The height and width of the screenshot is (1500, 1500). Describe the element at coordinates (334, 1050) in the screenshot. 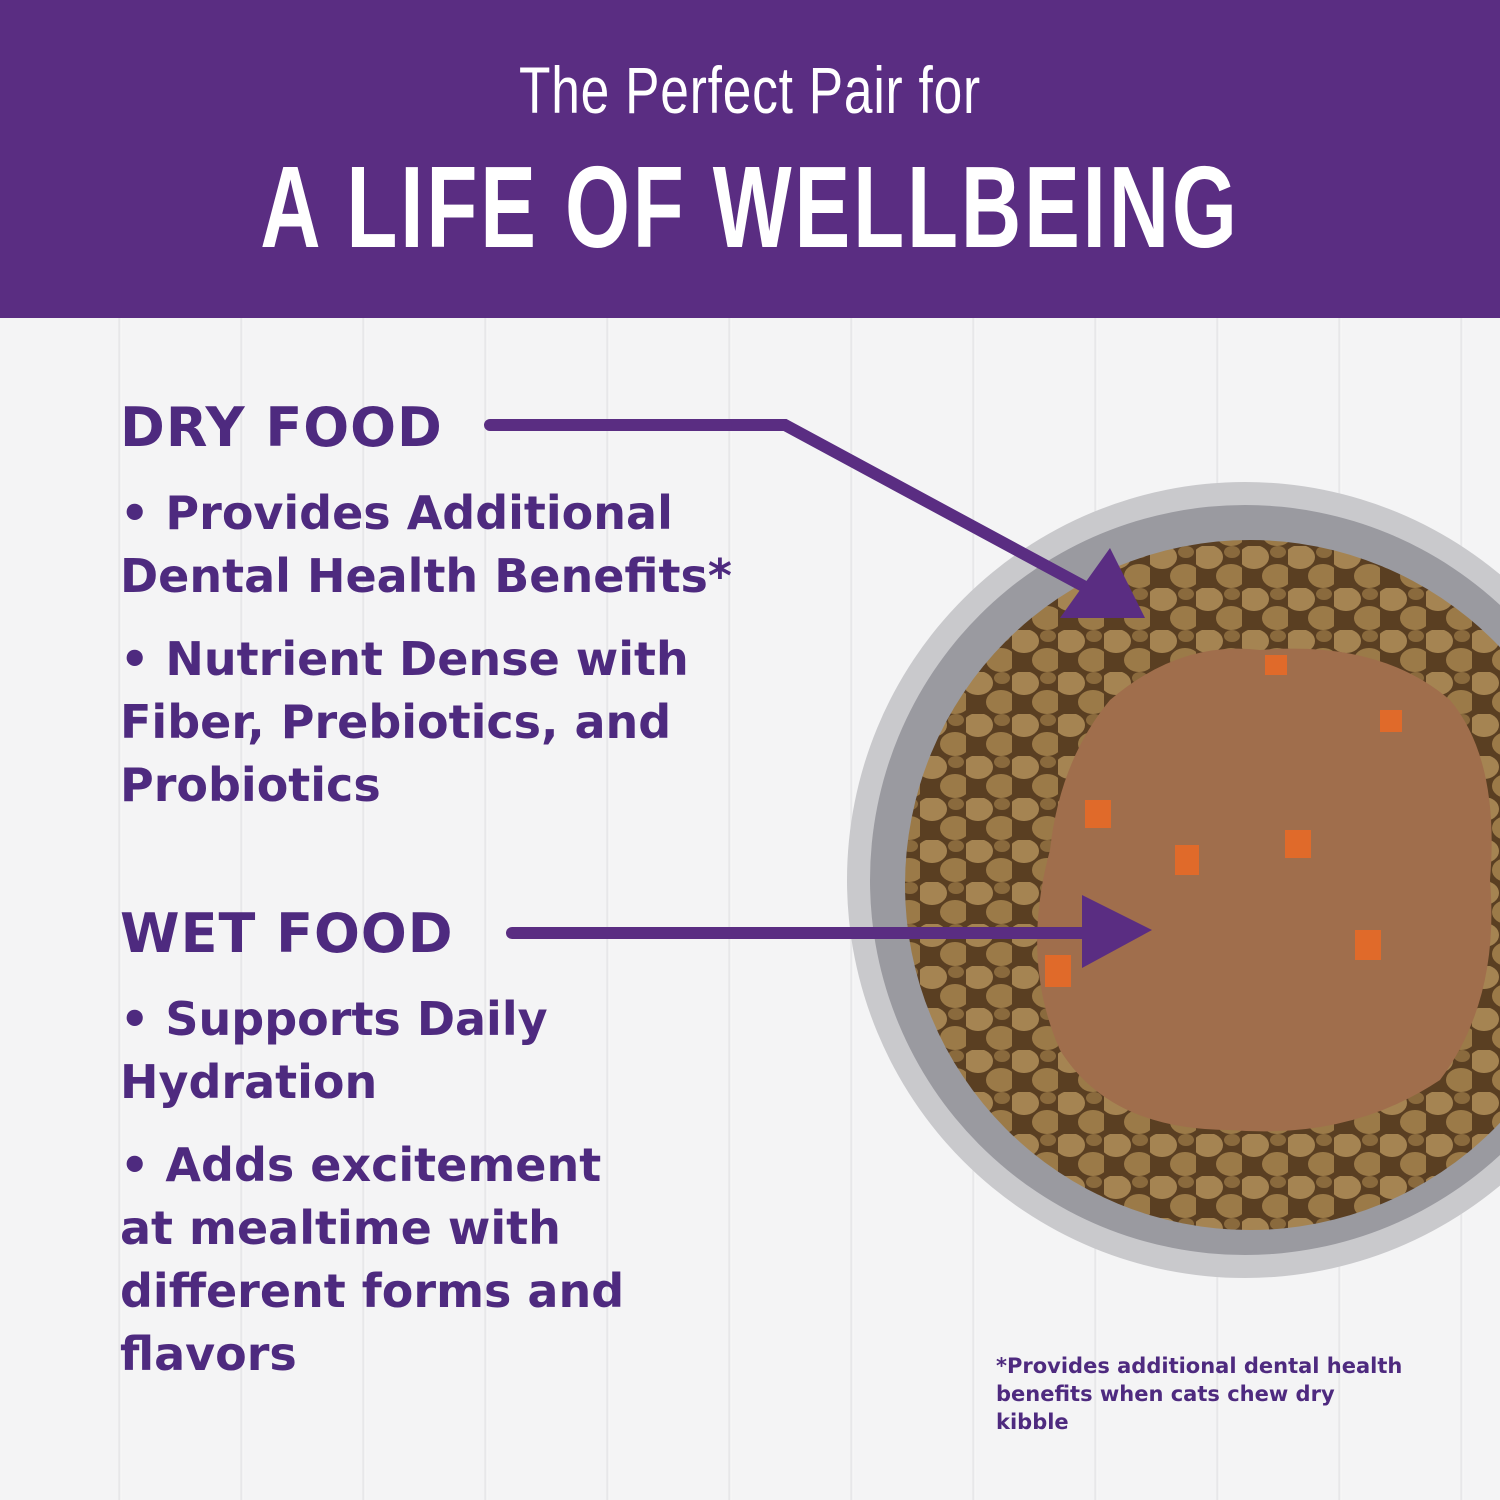

I see `wet-food-bullet-1: • Supports Daily Hydration` at that location.